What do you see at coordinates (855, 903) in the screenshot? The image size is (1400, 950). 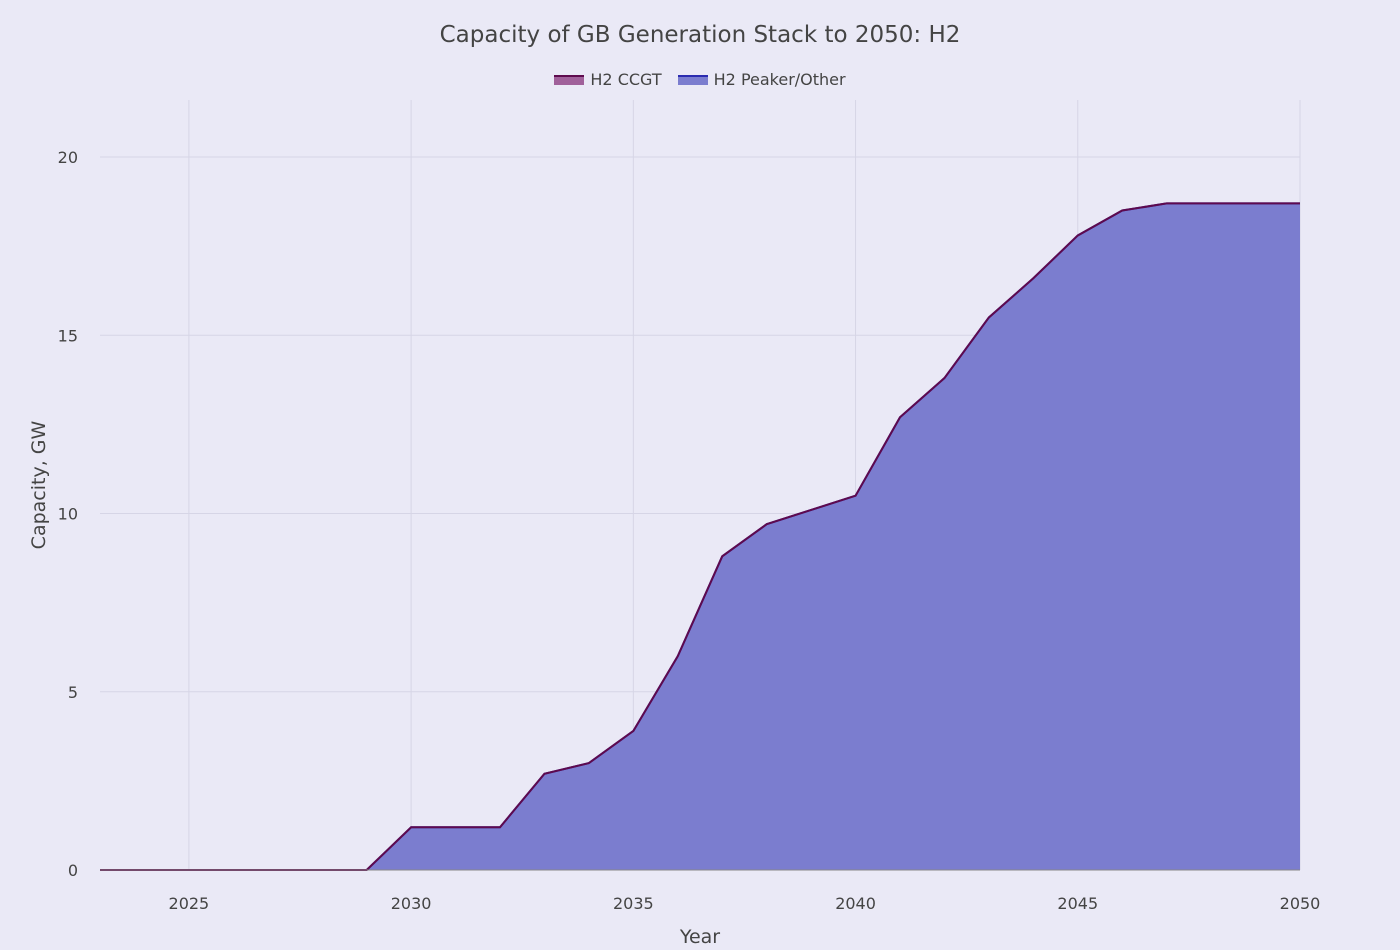 I see `x-tick-label: 2040` at bounding box center [855, 903].